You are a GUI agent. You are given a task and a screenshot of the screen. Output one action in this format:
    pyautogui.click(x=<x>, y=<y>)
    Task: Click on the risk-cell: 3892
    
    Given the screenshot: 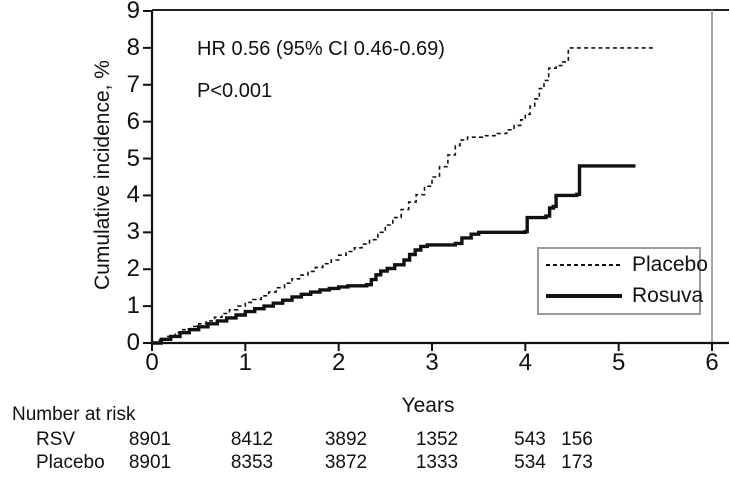 What is the action you would take?
    pyautogui.click(x=346, y=439)
    